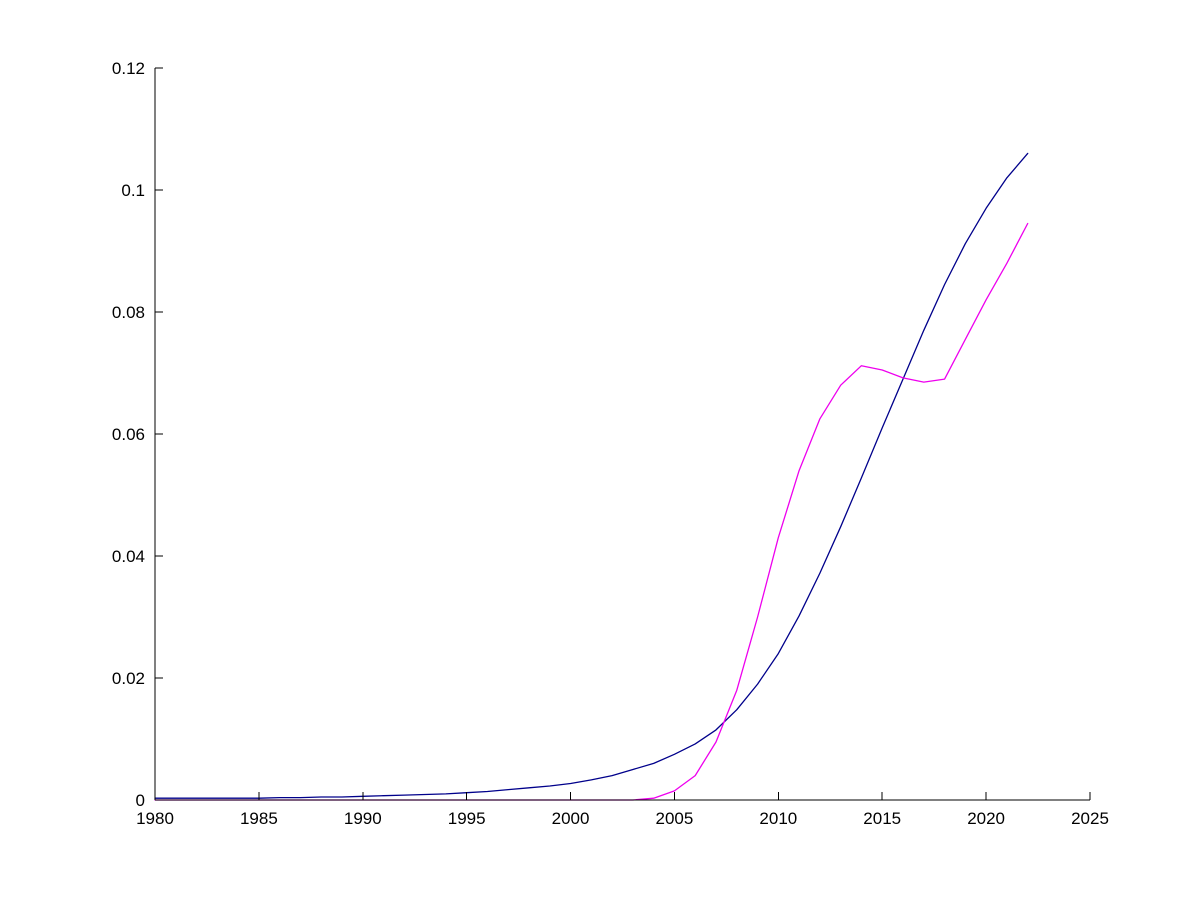 This screenshot has width=1200, height=900. What do you see at coordinates (675, 818) in the screenshot?
I see `x-tick-label: 2005` at bounding box center [675, 818].